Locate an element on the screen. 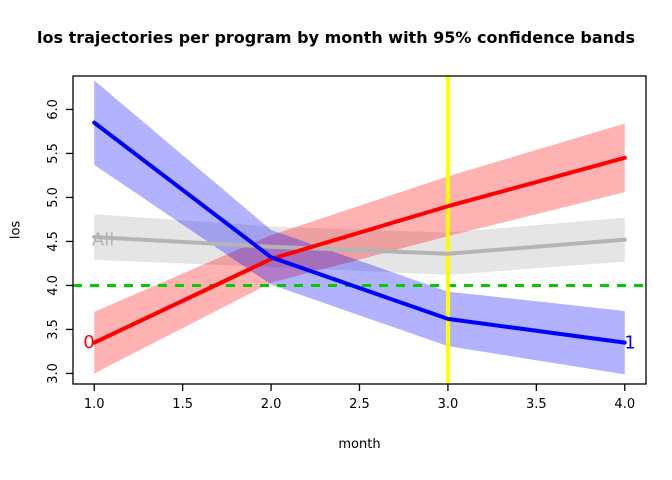 The image size is (672, 480). y-tick-label: 4.0 is located at coordinates (53, 285).